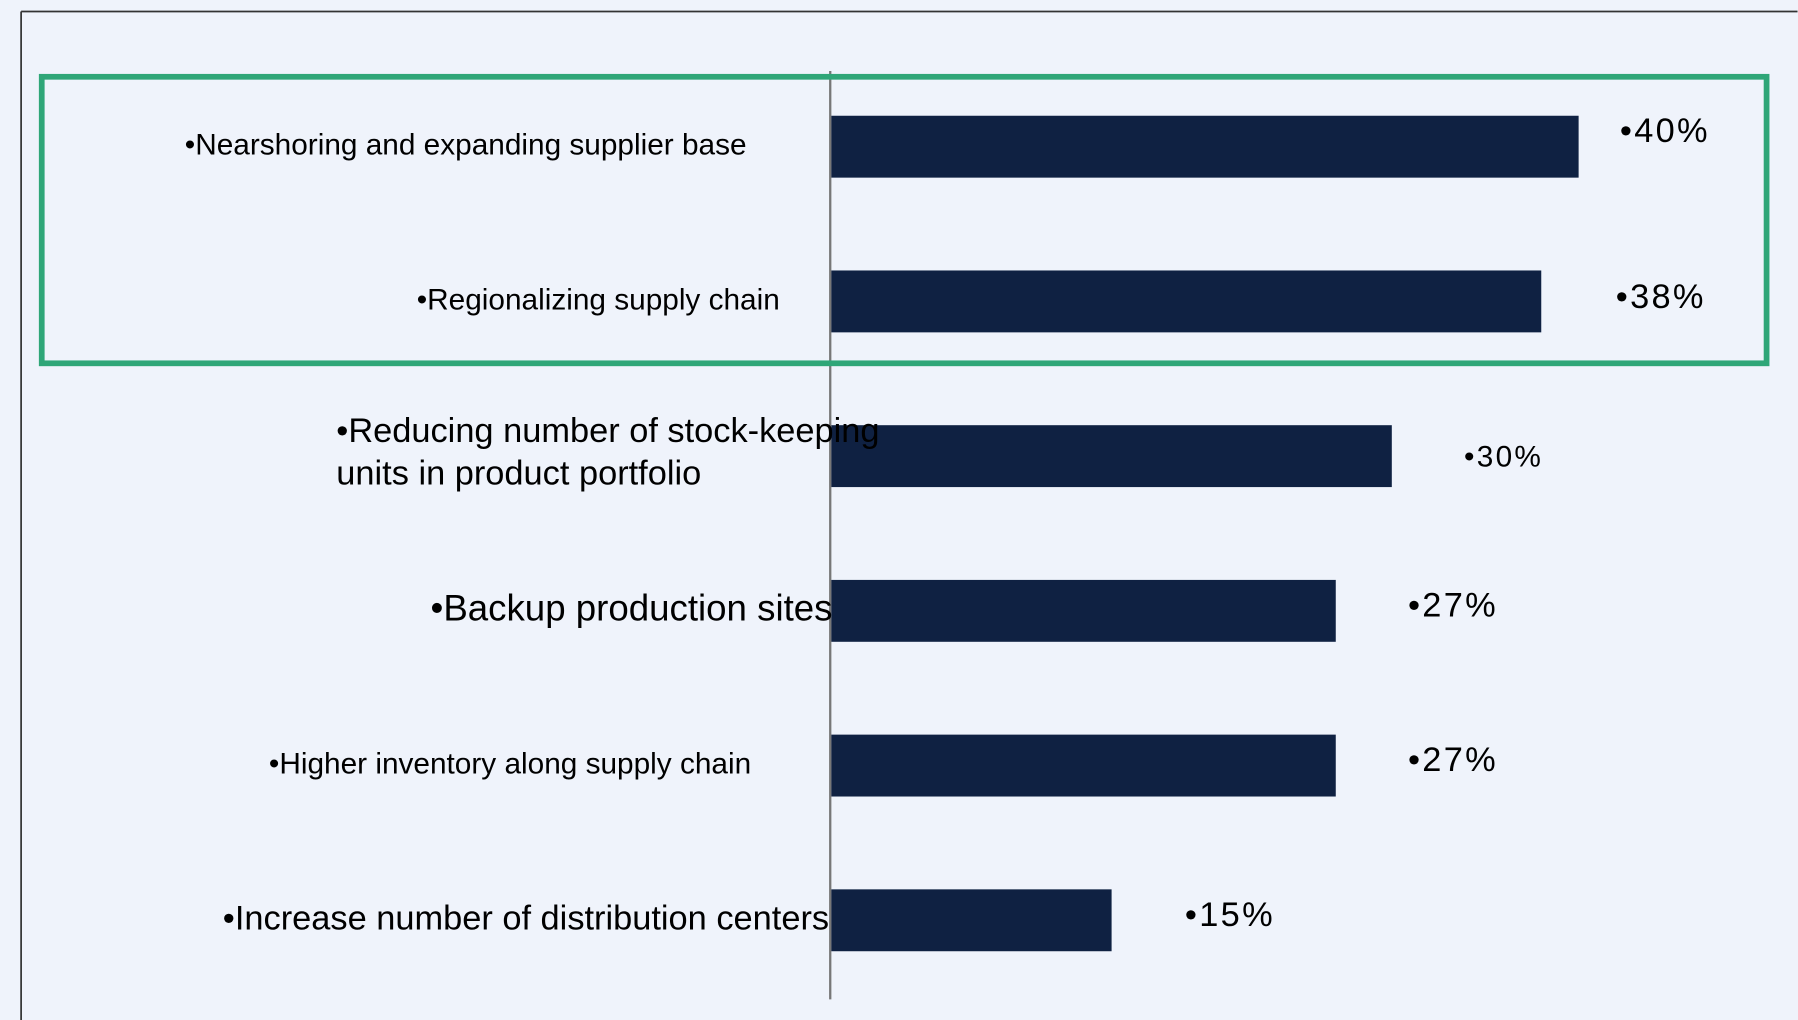 The image size is (1798, 1020). Describe the element at coordinates (510, 763) in the screenshot. I see `category-label: •Higher inventory along supply chain` at that location.